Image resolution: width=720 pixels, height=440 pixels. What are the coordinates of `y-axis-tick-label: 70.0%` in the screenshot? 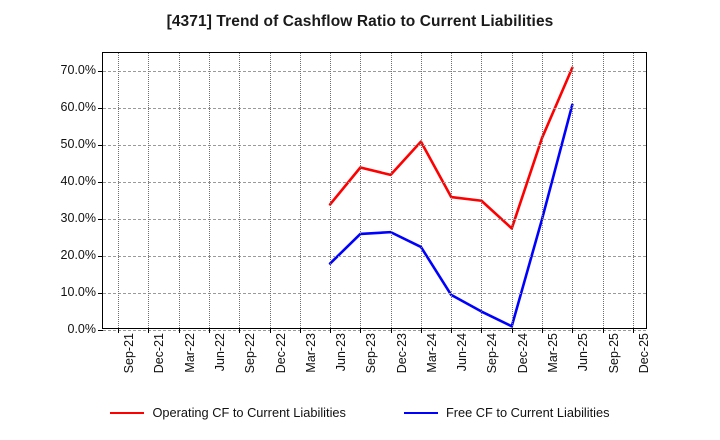 It's located at (78, 70).